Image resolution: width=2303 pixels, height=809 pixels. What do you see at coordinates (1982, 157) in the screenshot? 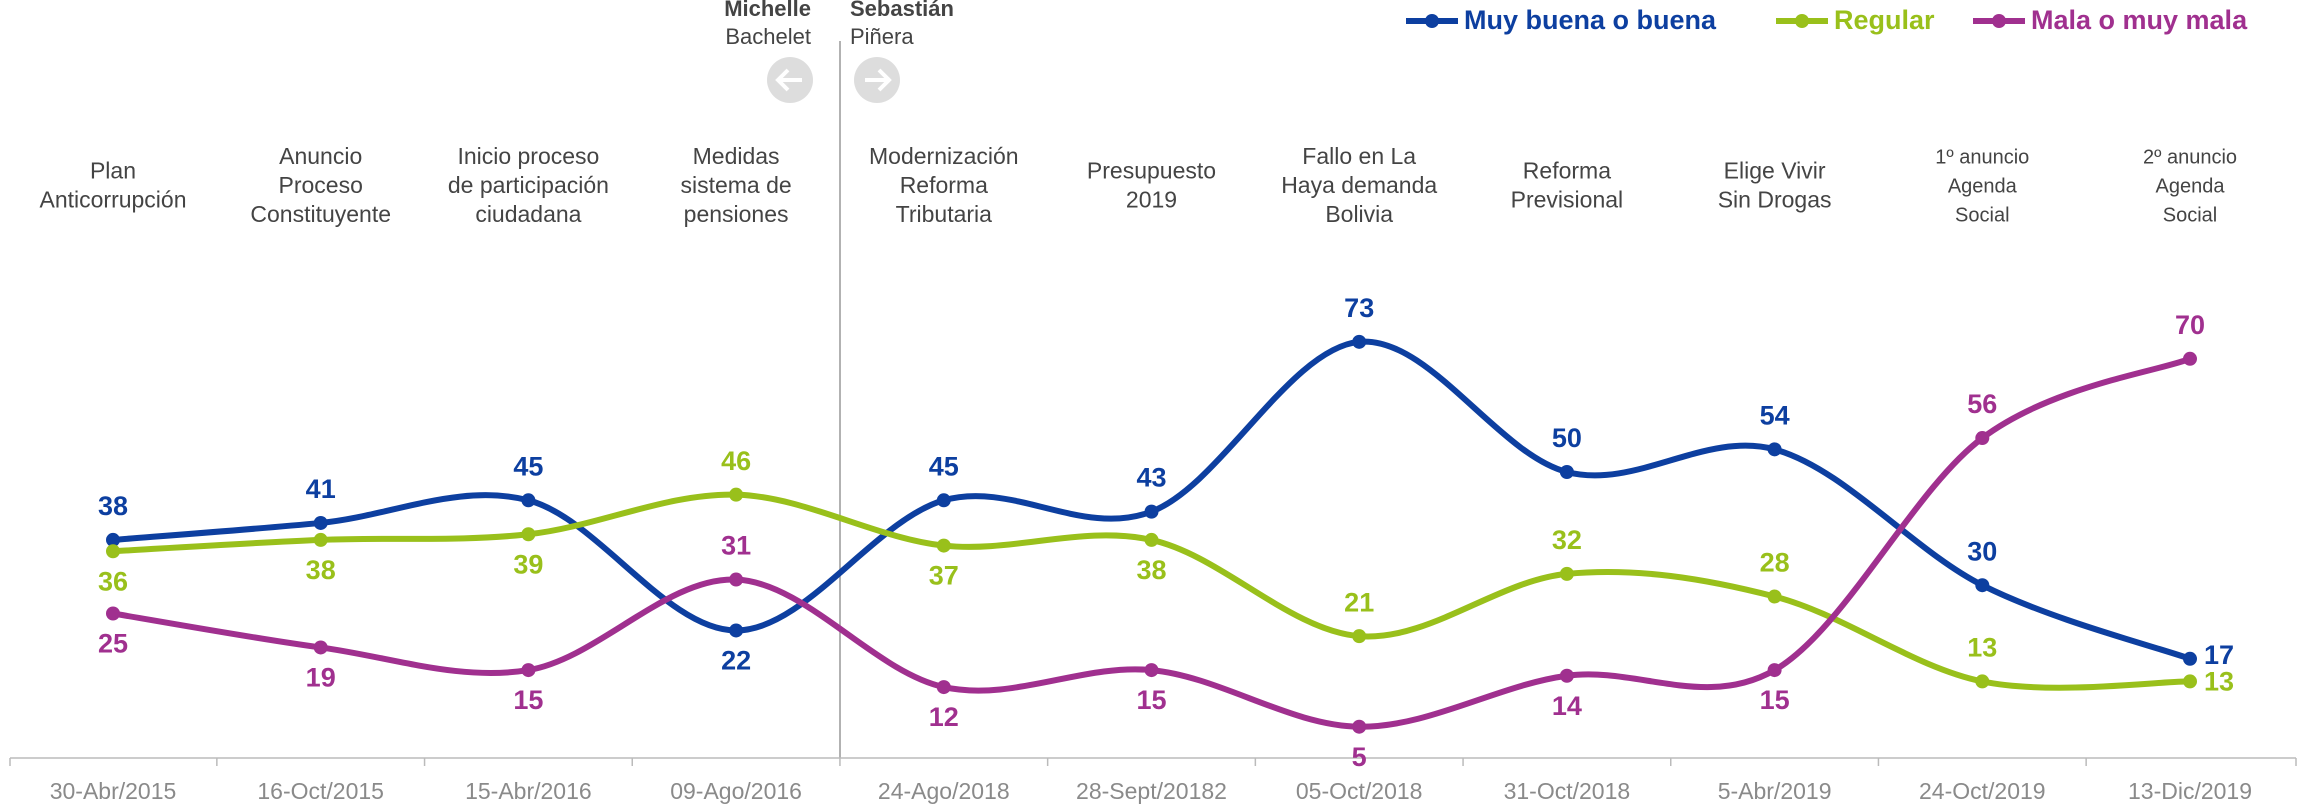
I see `event-label: 1º anuncio` at bounding box center [1982, 157].